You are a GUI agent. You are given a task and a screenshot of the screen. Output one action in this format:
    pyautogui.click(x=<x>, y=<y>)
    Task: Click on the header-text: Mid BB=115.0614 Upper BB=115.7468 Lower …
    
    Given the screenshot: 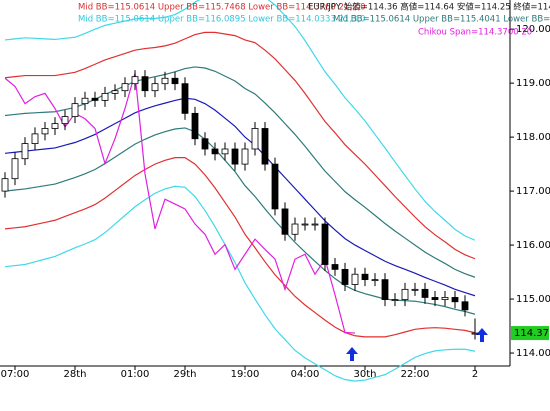 What is the action you would take?
    pyautogui.click(x=222, y=8)
    